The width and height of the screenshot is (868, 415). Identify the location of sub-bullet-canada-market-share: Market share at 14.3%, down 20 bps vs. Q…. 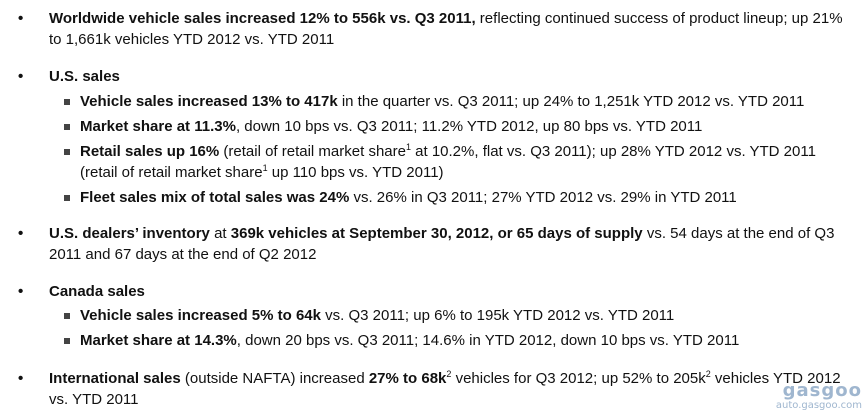
(459, 340).